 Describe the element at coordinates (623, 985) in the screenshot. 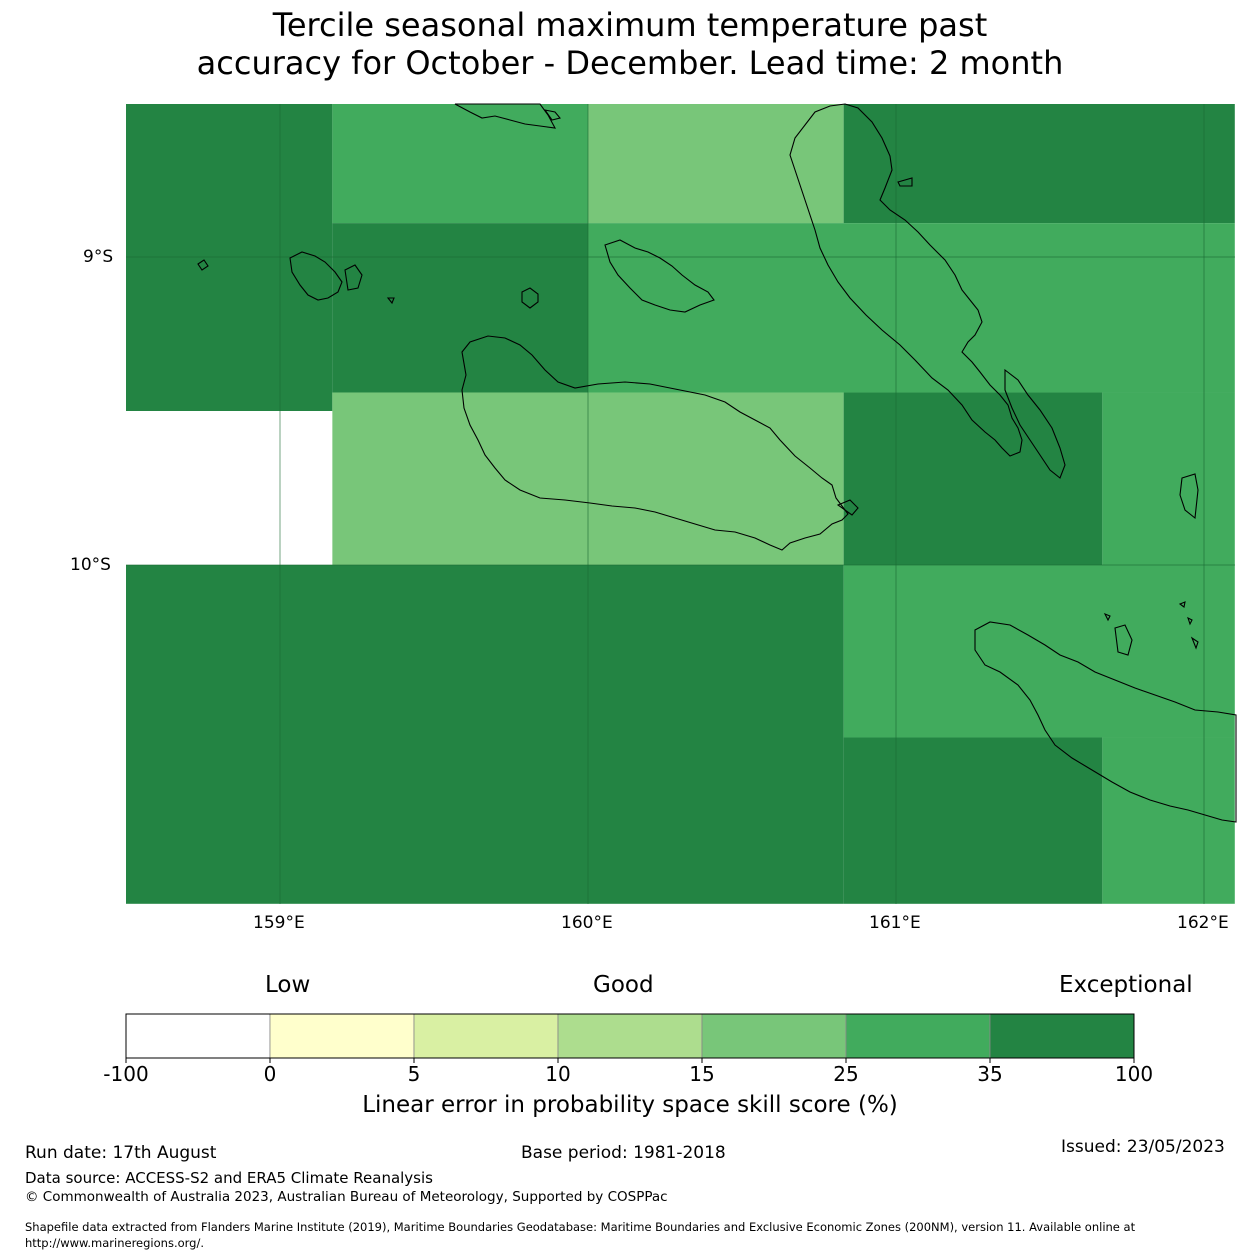

I see `legend-category-good: Good` at that location.